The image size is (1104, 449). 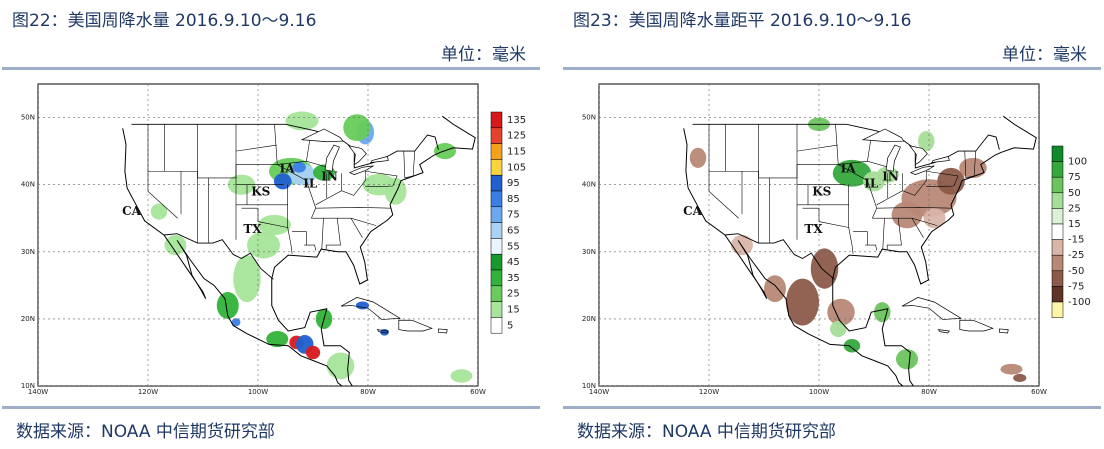 I want to click on y-tick-label: 30N, so click(x=28, y=252).